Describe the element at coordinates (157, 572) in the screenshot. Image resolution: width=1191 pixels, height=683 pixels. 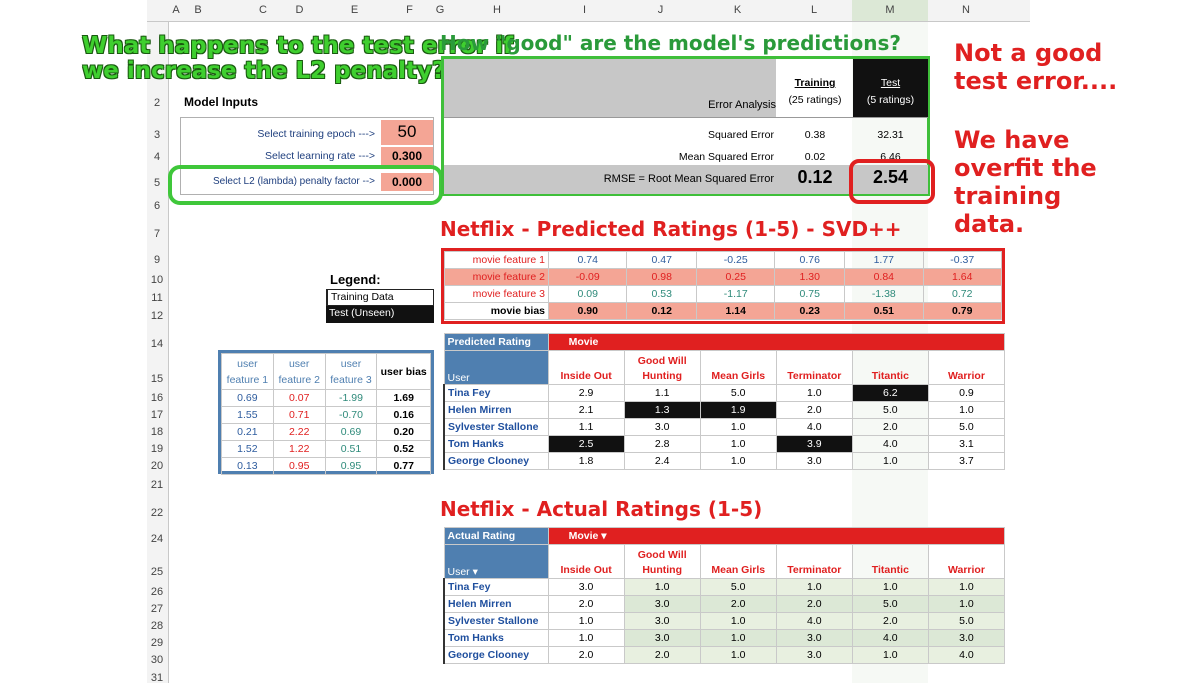
I see `row-header: 25` at that location.